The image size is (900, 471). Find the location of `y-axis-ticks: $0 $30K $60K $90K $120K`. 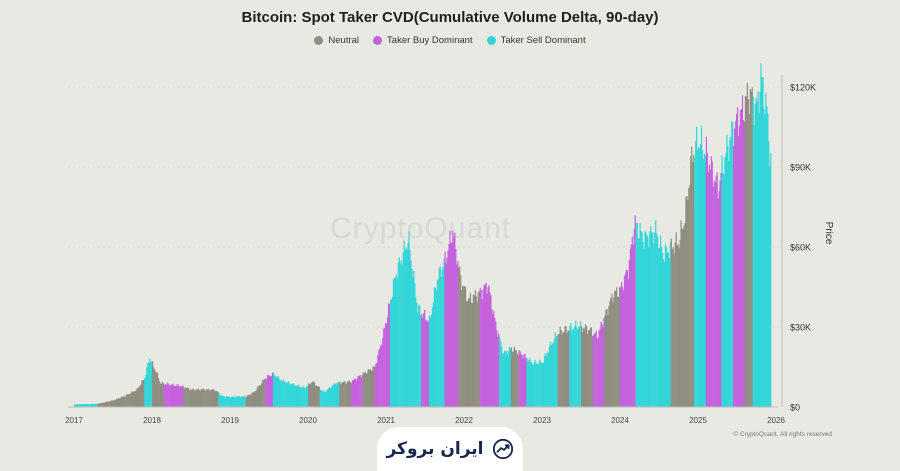

y-axis-ticks: $0 $30K $60K $90K $120K is located at coordinates (803, 248).